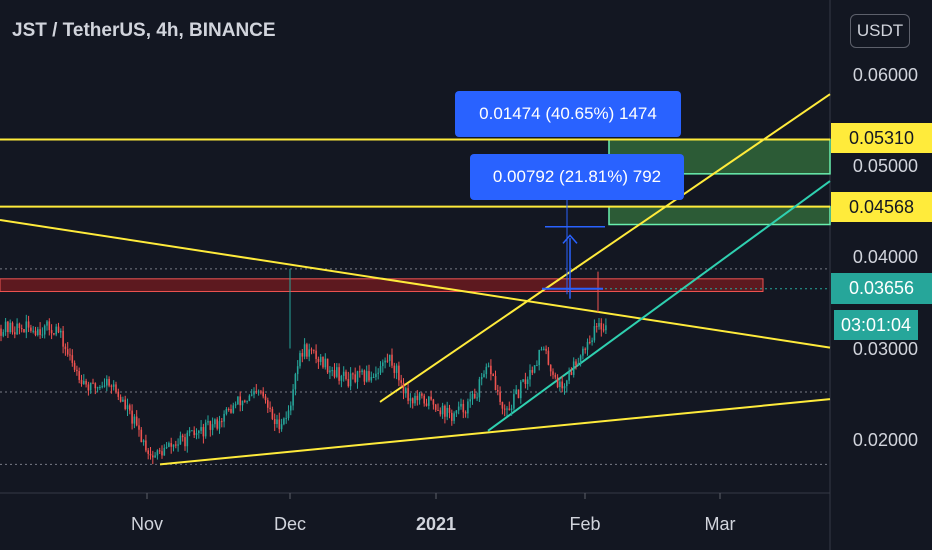  Describe the element at coordinates (881, 138) in the screenshot. I see `price-tag-level-1: 0.05310` at that location.